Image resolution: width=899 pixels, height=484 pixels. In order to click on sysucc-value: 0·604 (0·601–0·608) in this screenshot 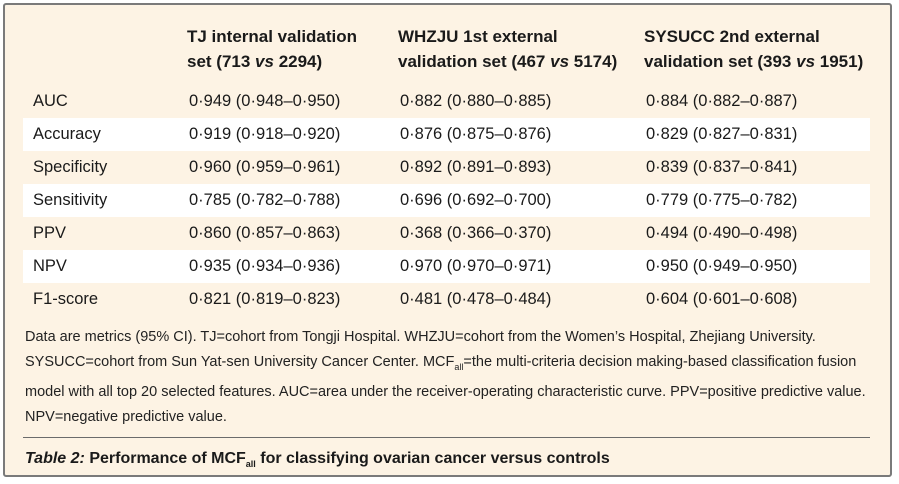, I will do `click(722, 299)`.